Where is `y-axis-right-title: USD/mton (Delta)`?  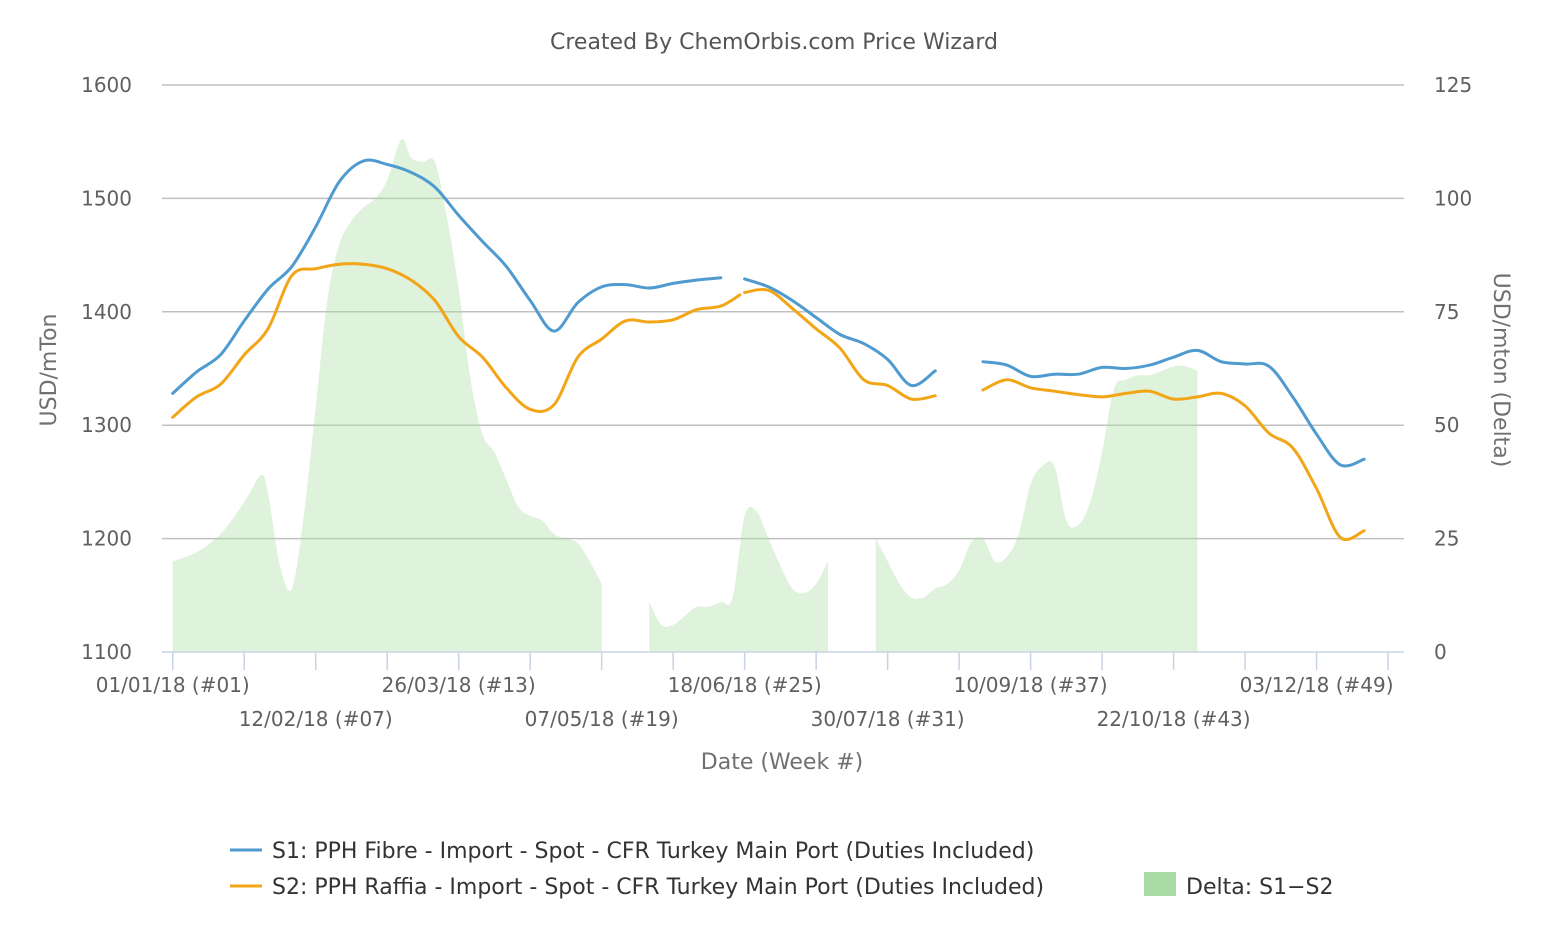 y-axis-right-title: USD/mton (Delta) is located at coordinates (1500, 370).